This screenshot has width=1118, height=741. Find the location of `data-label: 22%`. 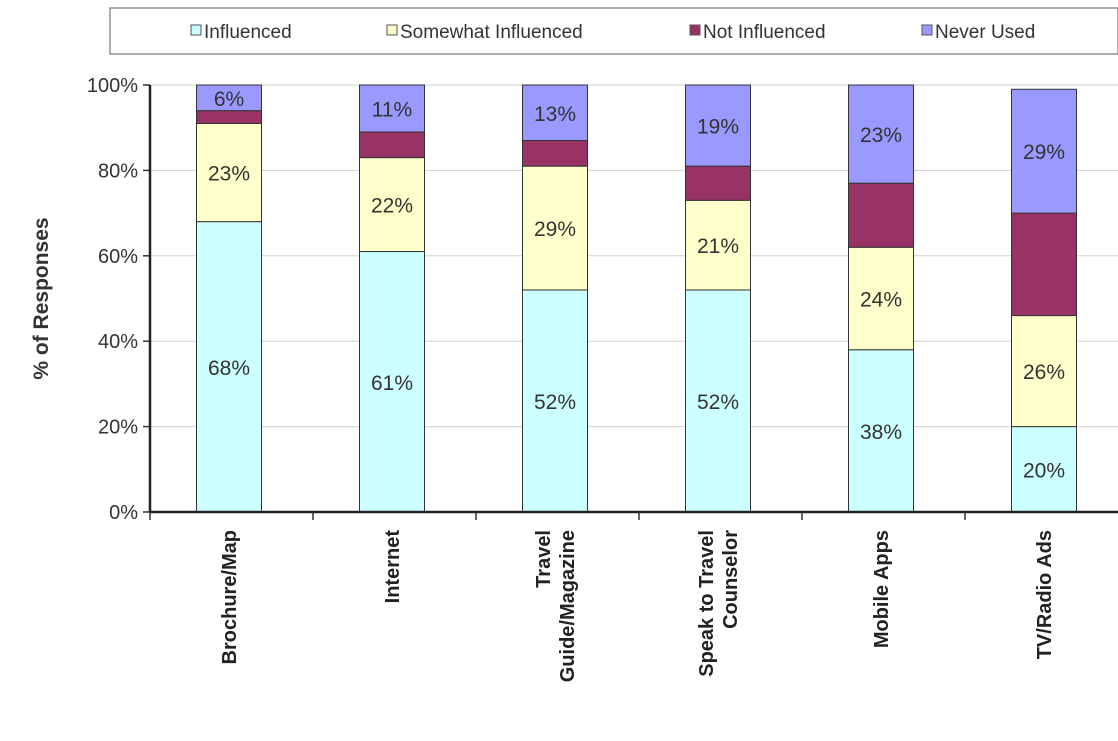

data-label: 22% is located at coordinates (392, 206).